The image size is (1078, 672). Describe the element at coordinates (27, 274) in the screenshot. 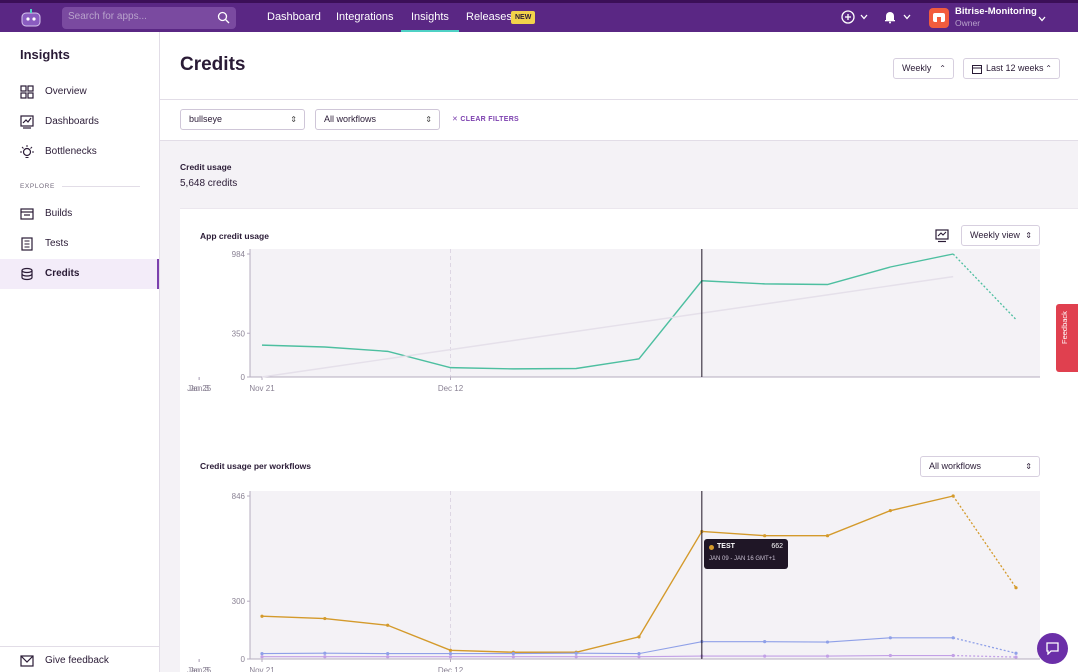

I see `credits-icon` at that location.